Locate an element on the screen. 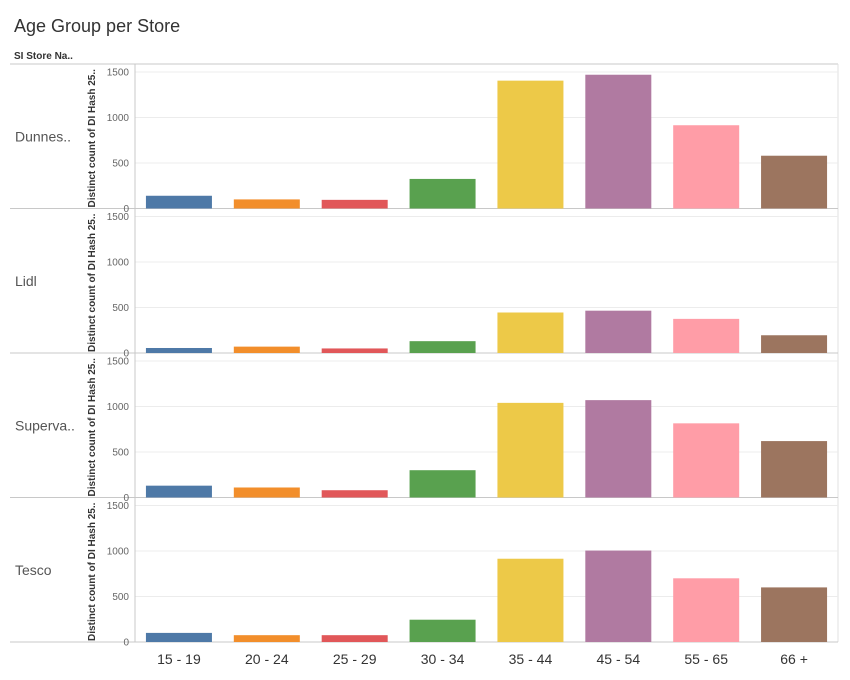 Image resolution: width=850 pixels, height=680 pixels. chart-title: Age Group per Store is located at coordinates (97, 26).